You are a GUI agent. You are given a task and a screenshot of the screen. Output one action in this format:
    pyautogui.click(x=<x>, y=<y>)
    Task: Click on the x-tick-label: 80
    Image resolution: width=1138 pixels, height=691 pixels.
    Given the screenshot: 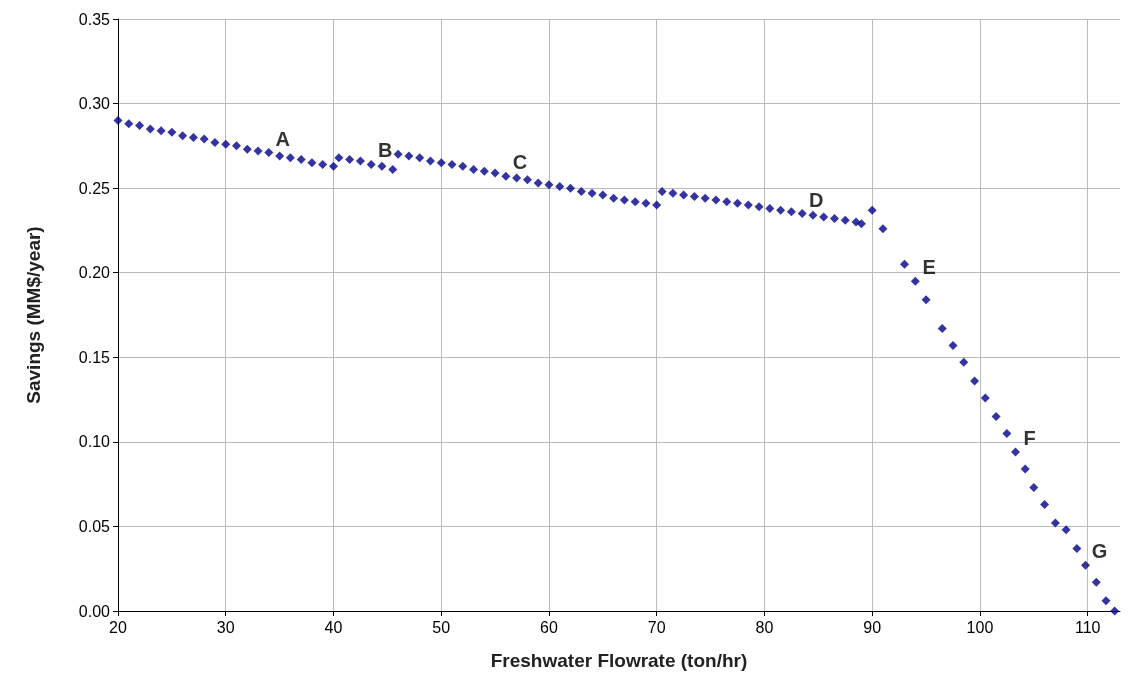 What is the action you would take?
    pyautogui.click(x=764, y=627)
    